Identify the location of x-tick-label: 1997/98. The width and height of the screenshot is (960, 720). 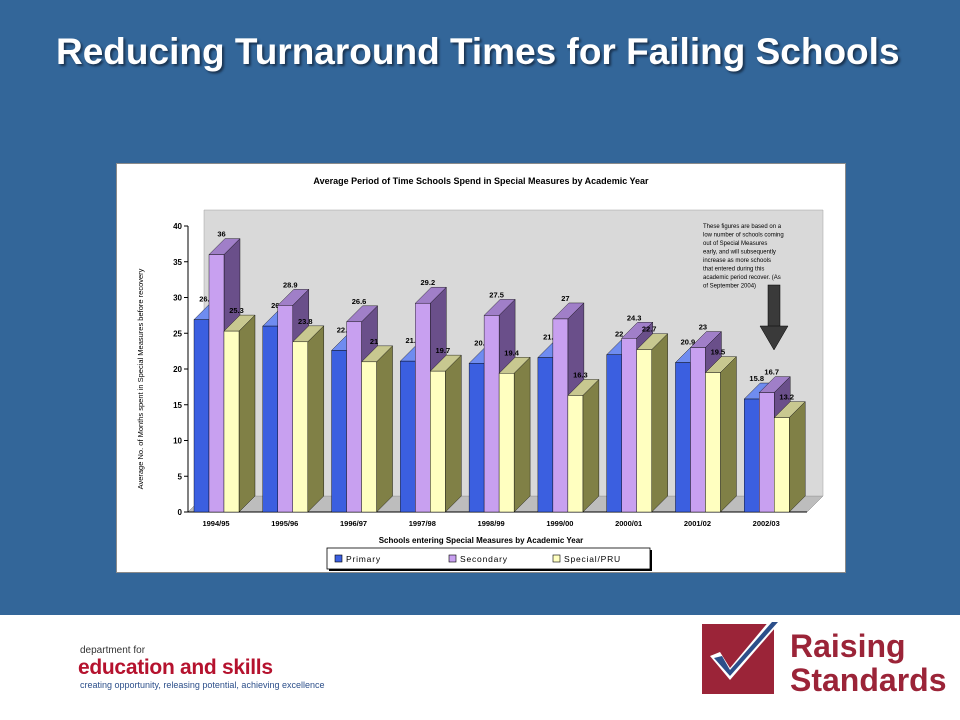
(422, 523).